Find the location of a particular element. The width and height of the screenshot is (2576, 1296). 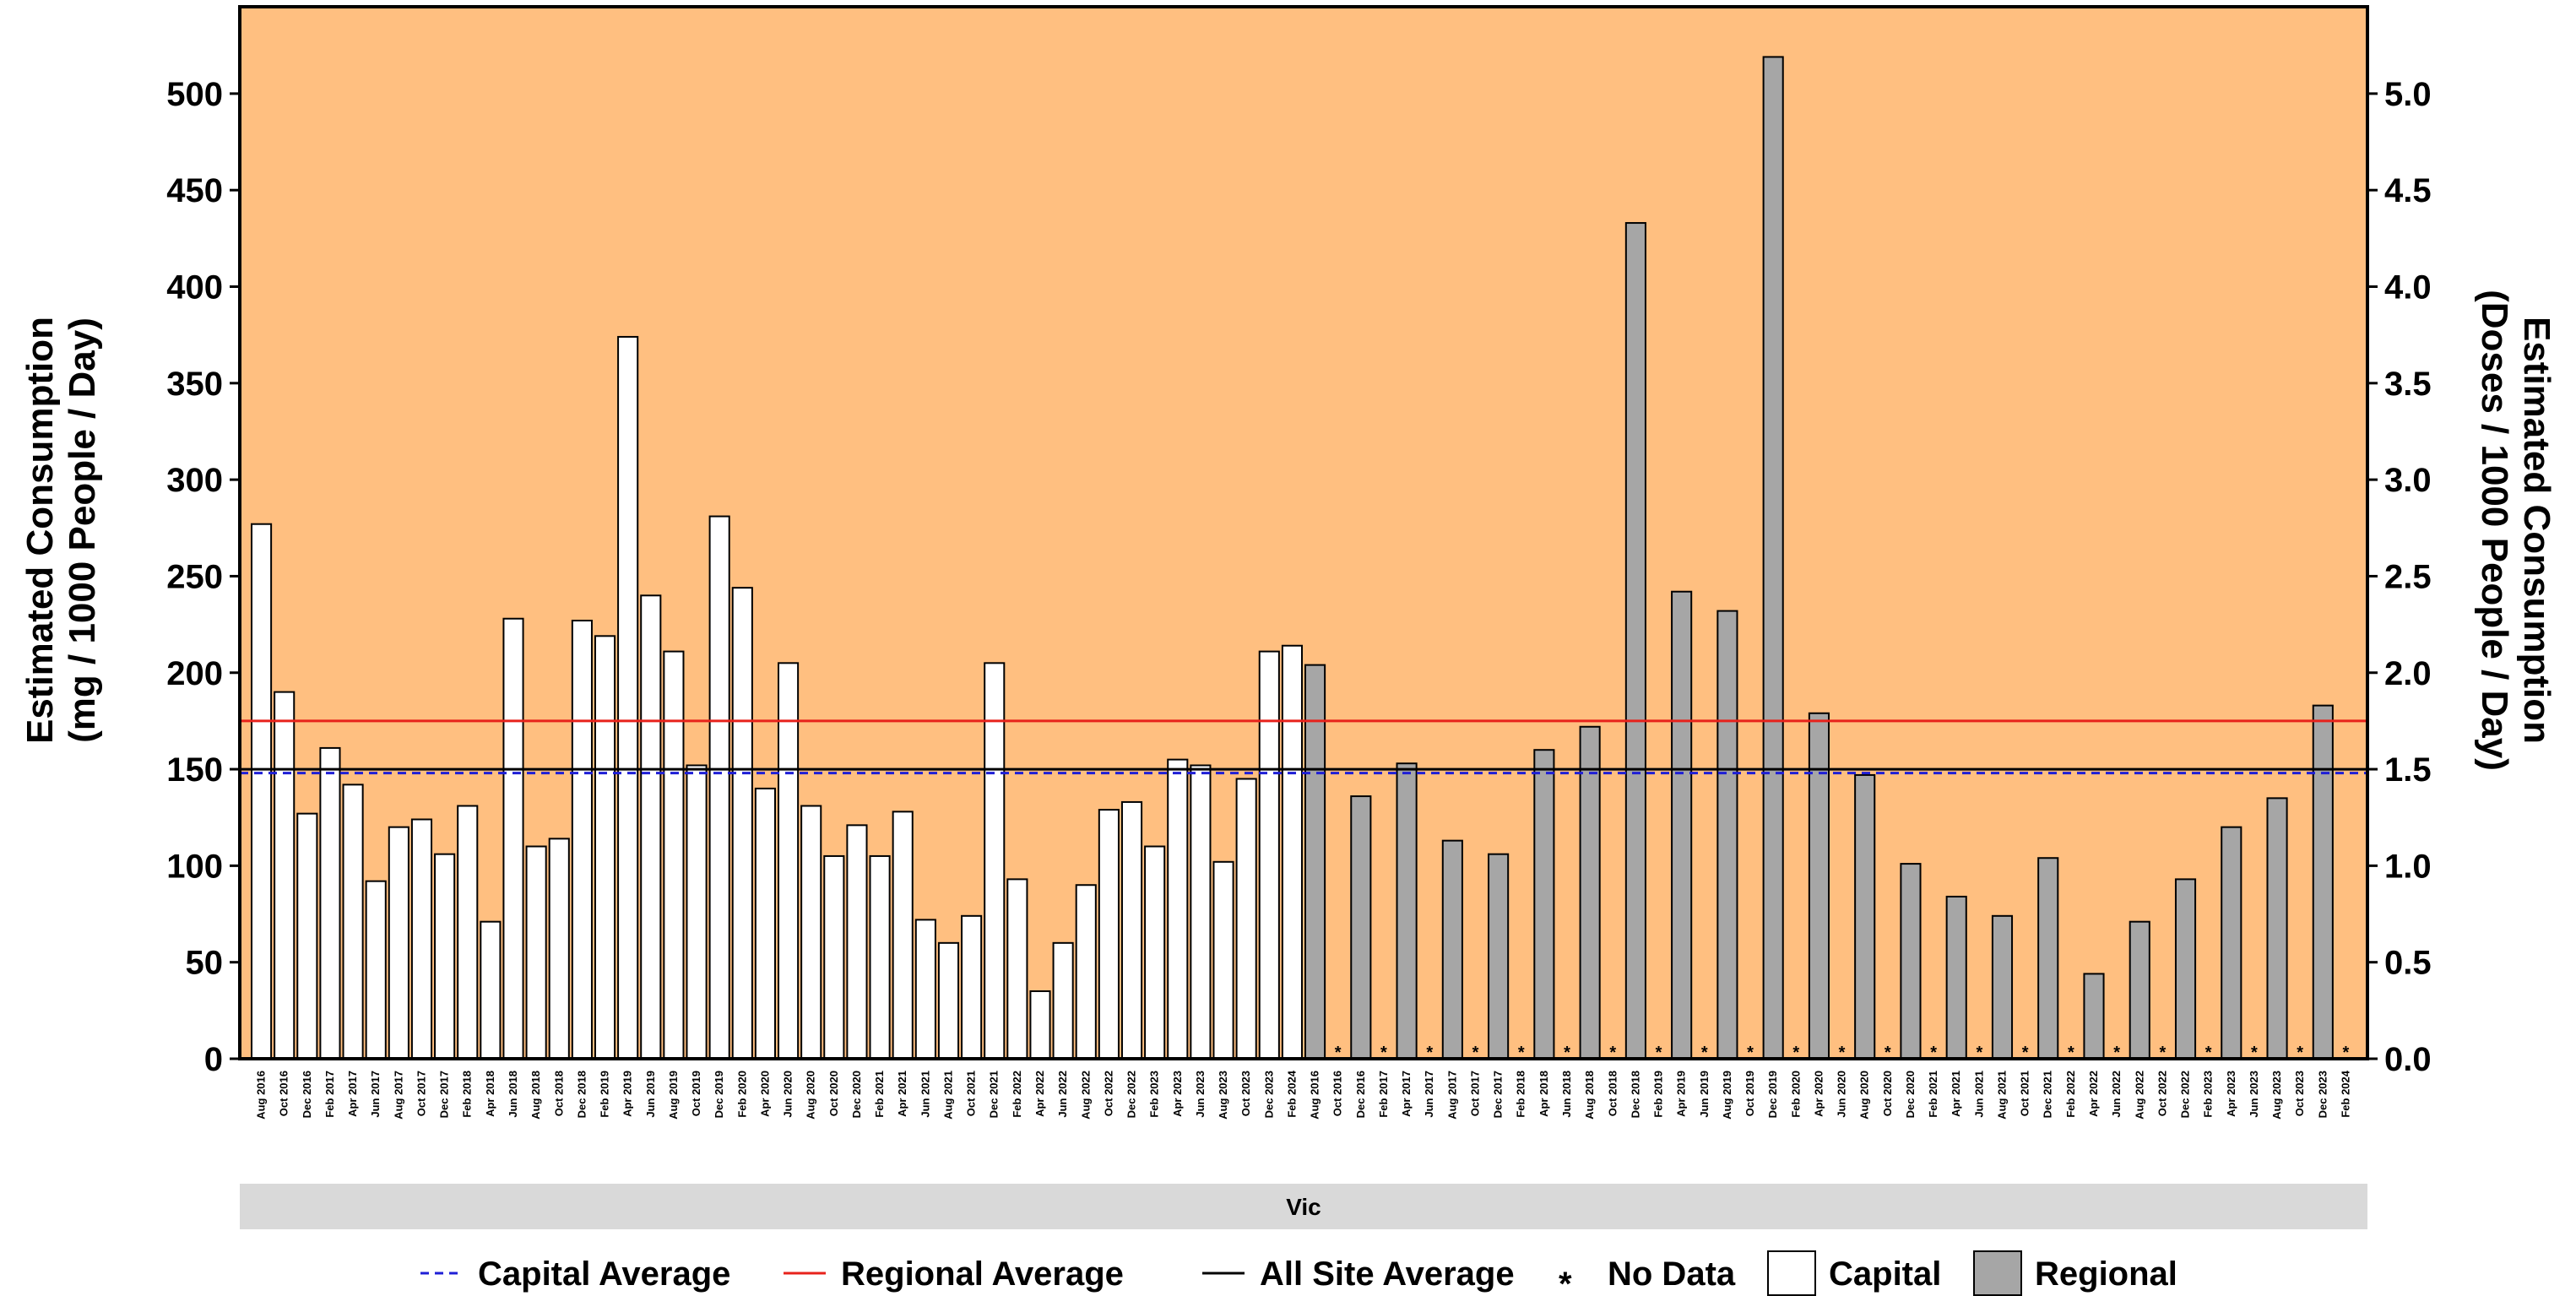

regional-x-tick-label: Jun 2020 is located at coordinates (1842, 1094).